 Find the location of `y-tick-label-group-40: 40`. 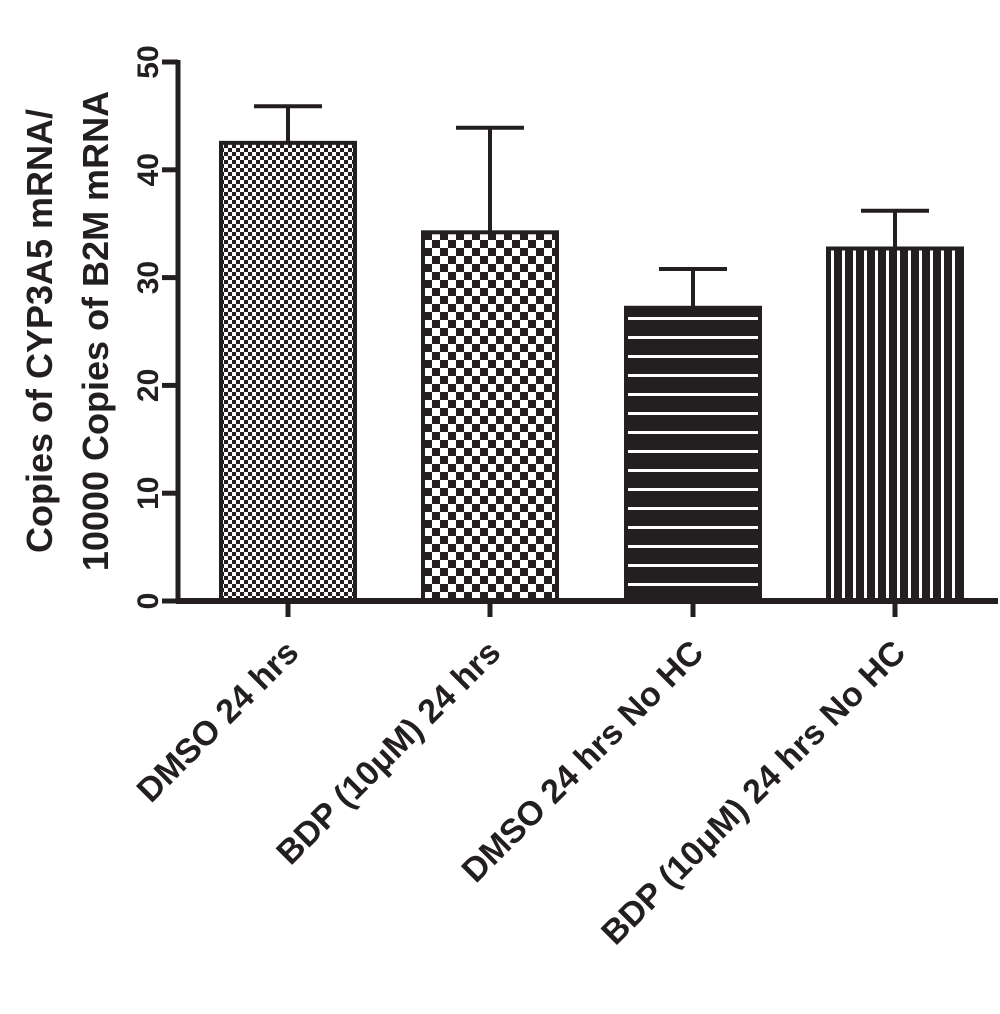

y-tick-label-group-40: 40 is located at coordinates (148, 169).